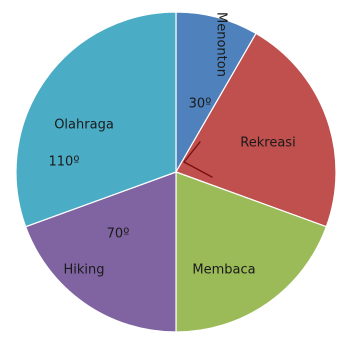  Describe the element at coordinates (223, 270) in the screenshot. I see `slice-label-membaca: Membaca` at that location.